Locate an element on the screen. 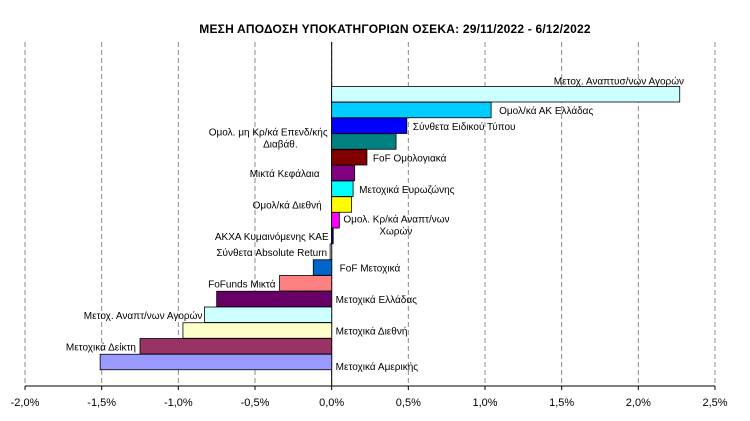 The width and height of the screenshot is (750, 421). bar-label-12: FoFunds Μικτά is located at coordinates (242, 284).